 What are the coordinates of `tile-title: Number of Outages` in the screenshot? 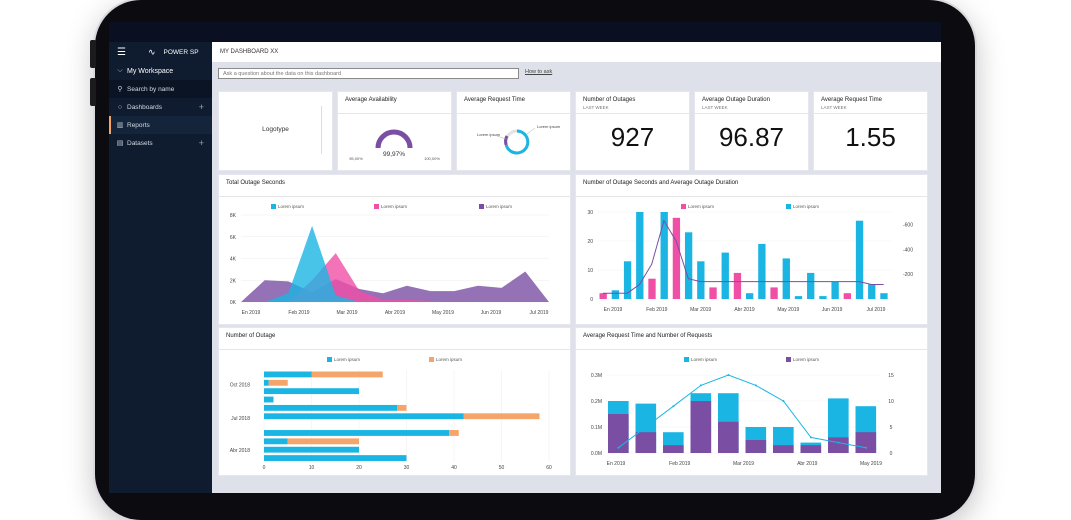 It's located at (609, 100).